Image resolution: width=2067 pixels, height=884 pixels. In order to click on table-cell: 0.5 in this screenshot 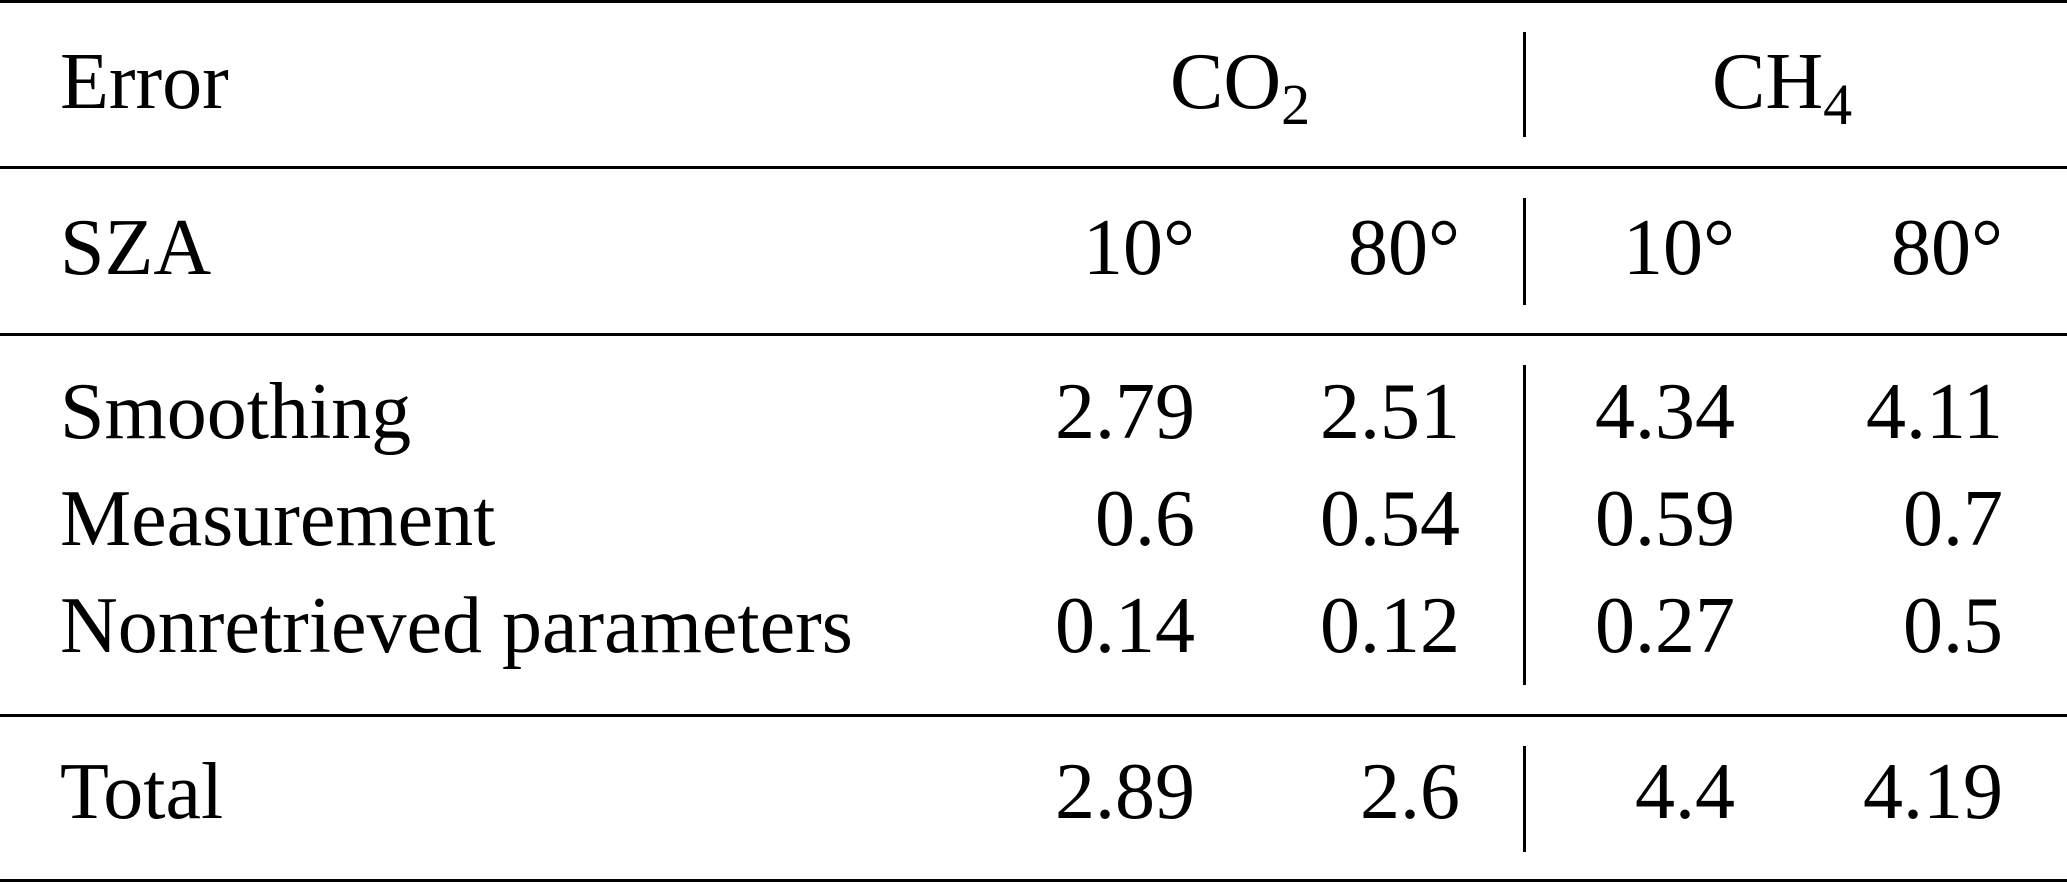, I will do `click(1953, 626)`.